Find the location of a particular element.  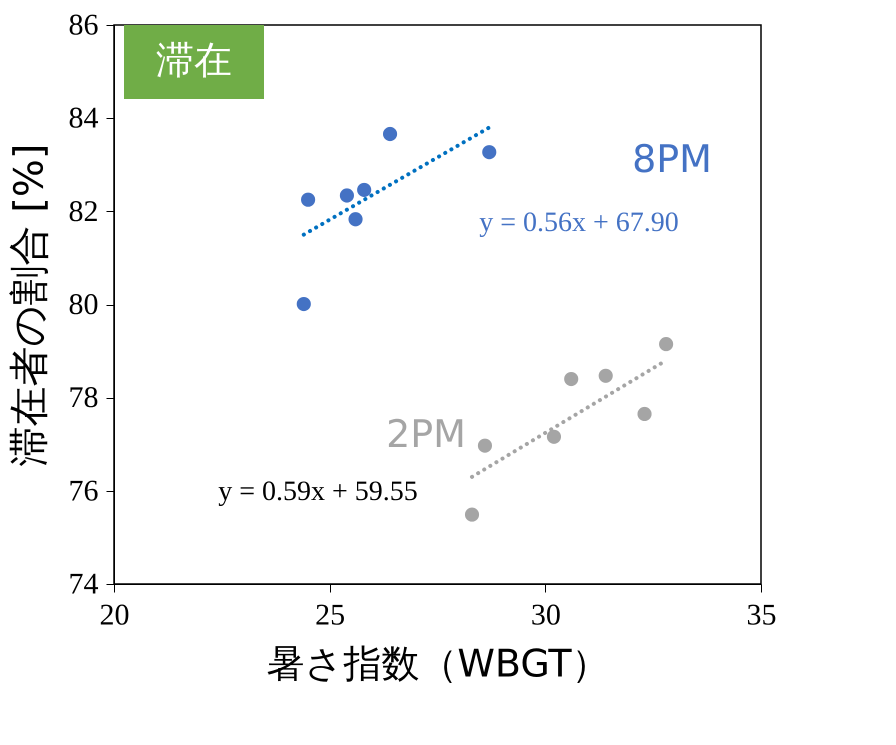

x-tick-label: 25 is located at coordinates (330, 615).